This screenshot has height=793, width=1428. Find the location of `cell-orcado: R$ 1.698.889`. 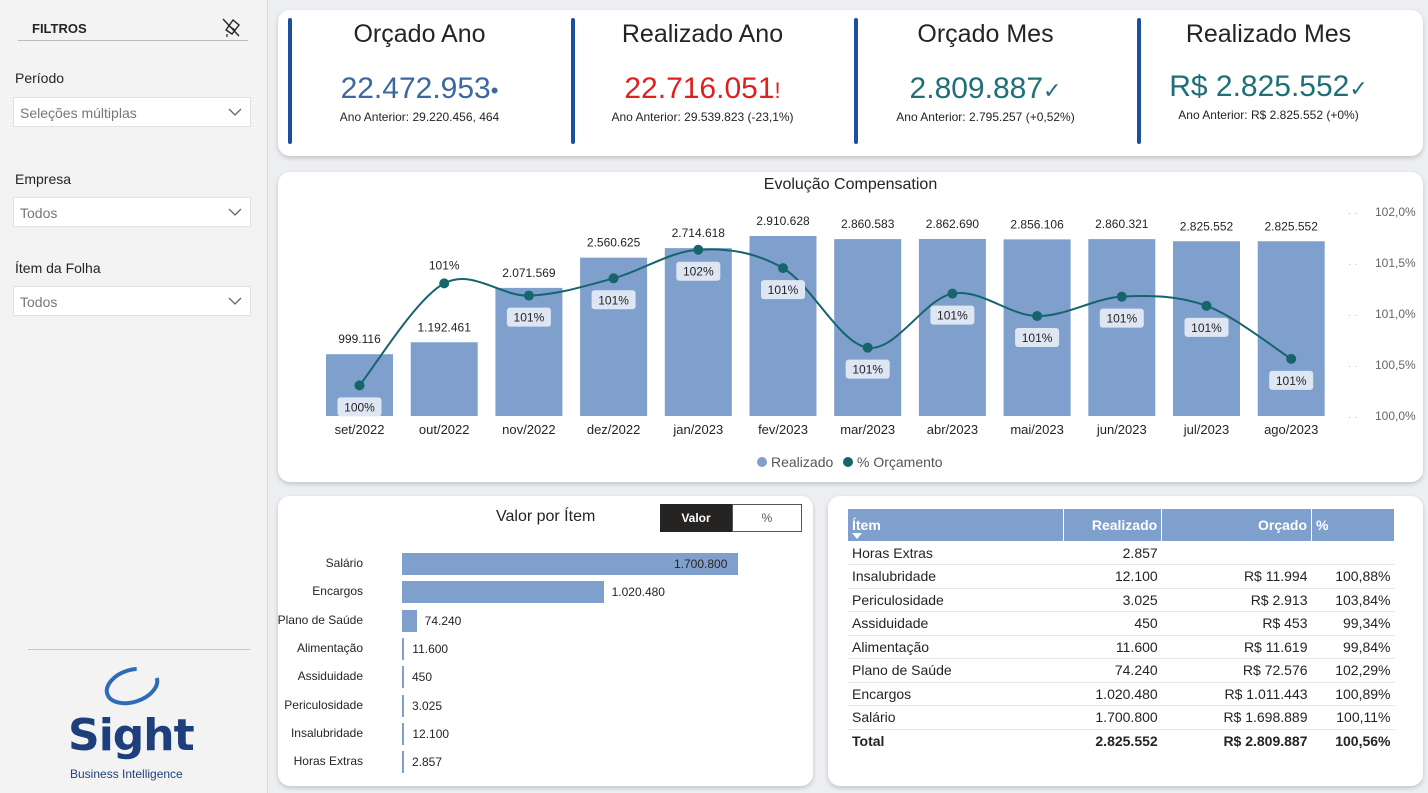

cell-orcado: R$ 1.698.889 is located at coordinates (1236, 717).